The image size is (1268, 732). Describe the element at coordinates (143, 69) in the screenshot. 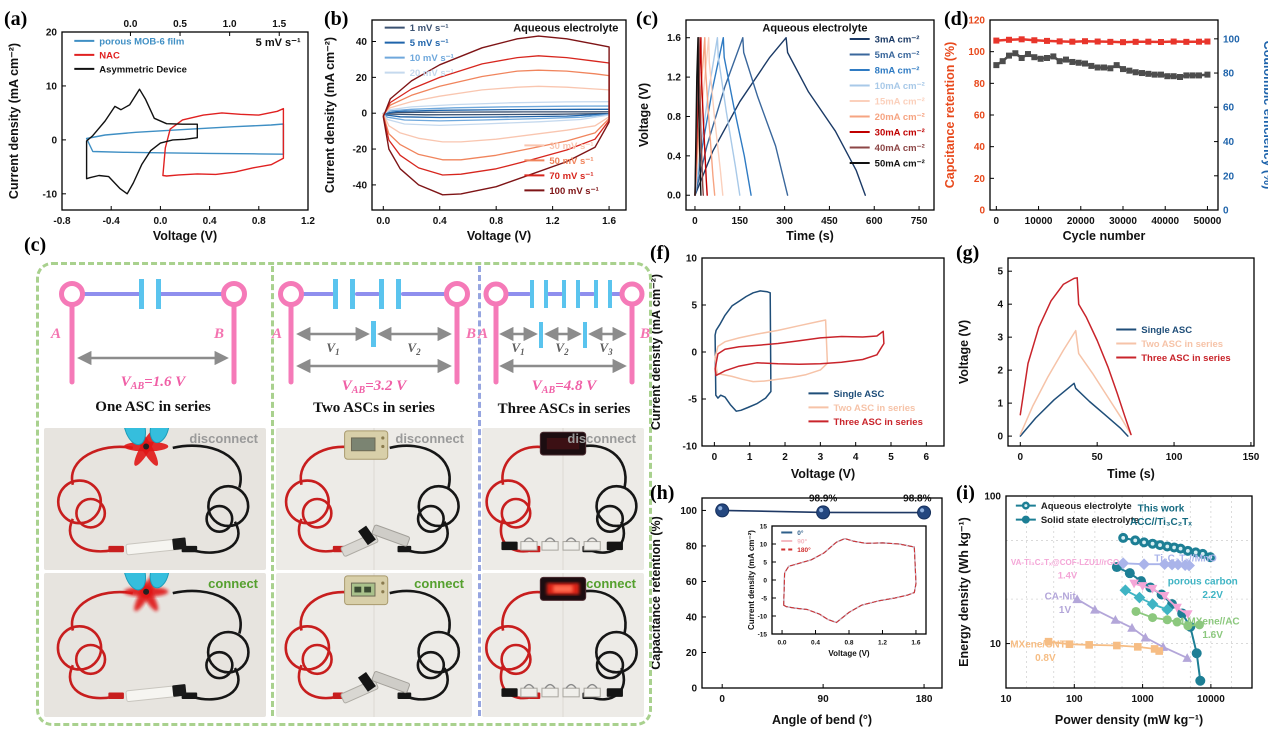

I see `svg-text: Asymmetric Device` at that location.